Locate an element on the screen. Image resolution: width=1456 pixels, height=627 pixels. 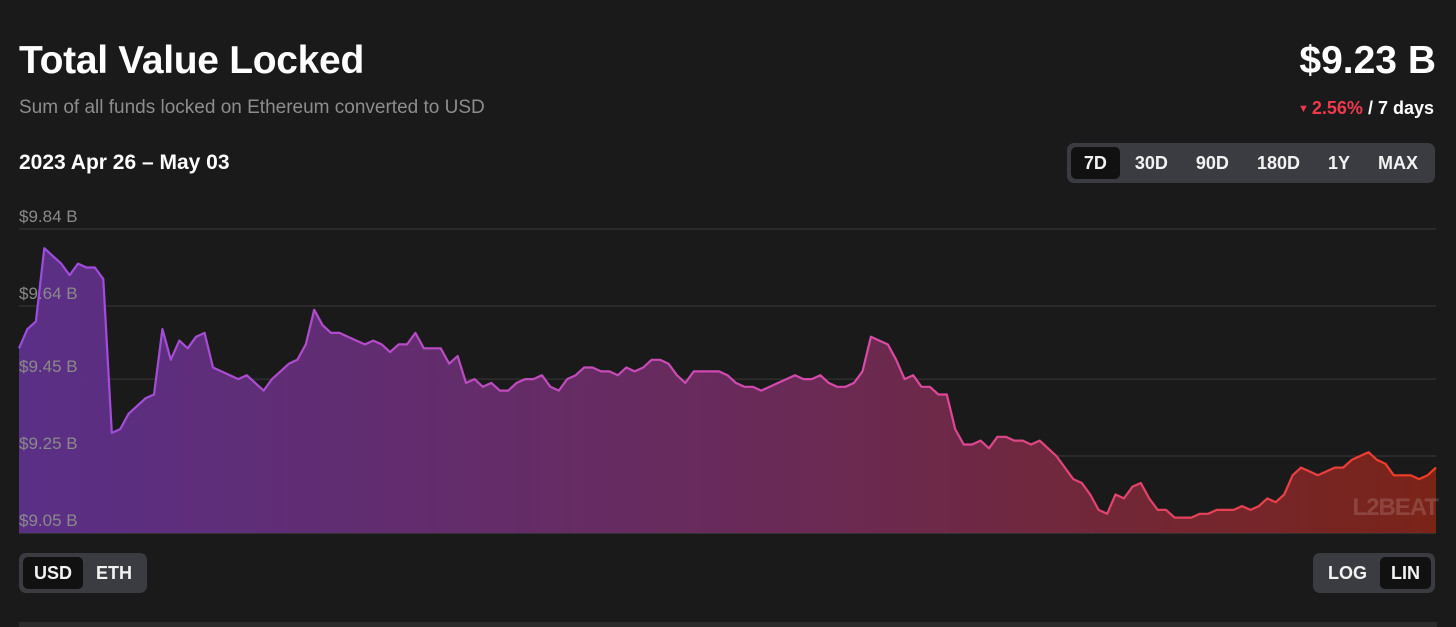
scale-log-button: LOG is located at coordinates (1347, 573).